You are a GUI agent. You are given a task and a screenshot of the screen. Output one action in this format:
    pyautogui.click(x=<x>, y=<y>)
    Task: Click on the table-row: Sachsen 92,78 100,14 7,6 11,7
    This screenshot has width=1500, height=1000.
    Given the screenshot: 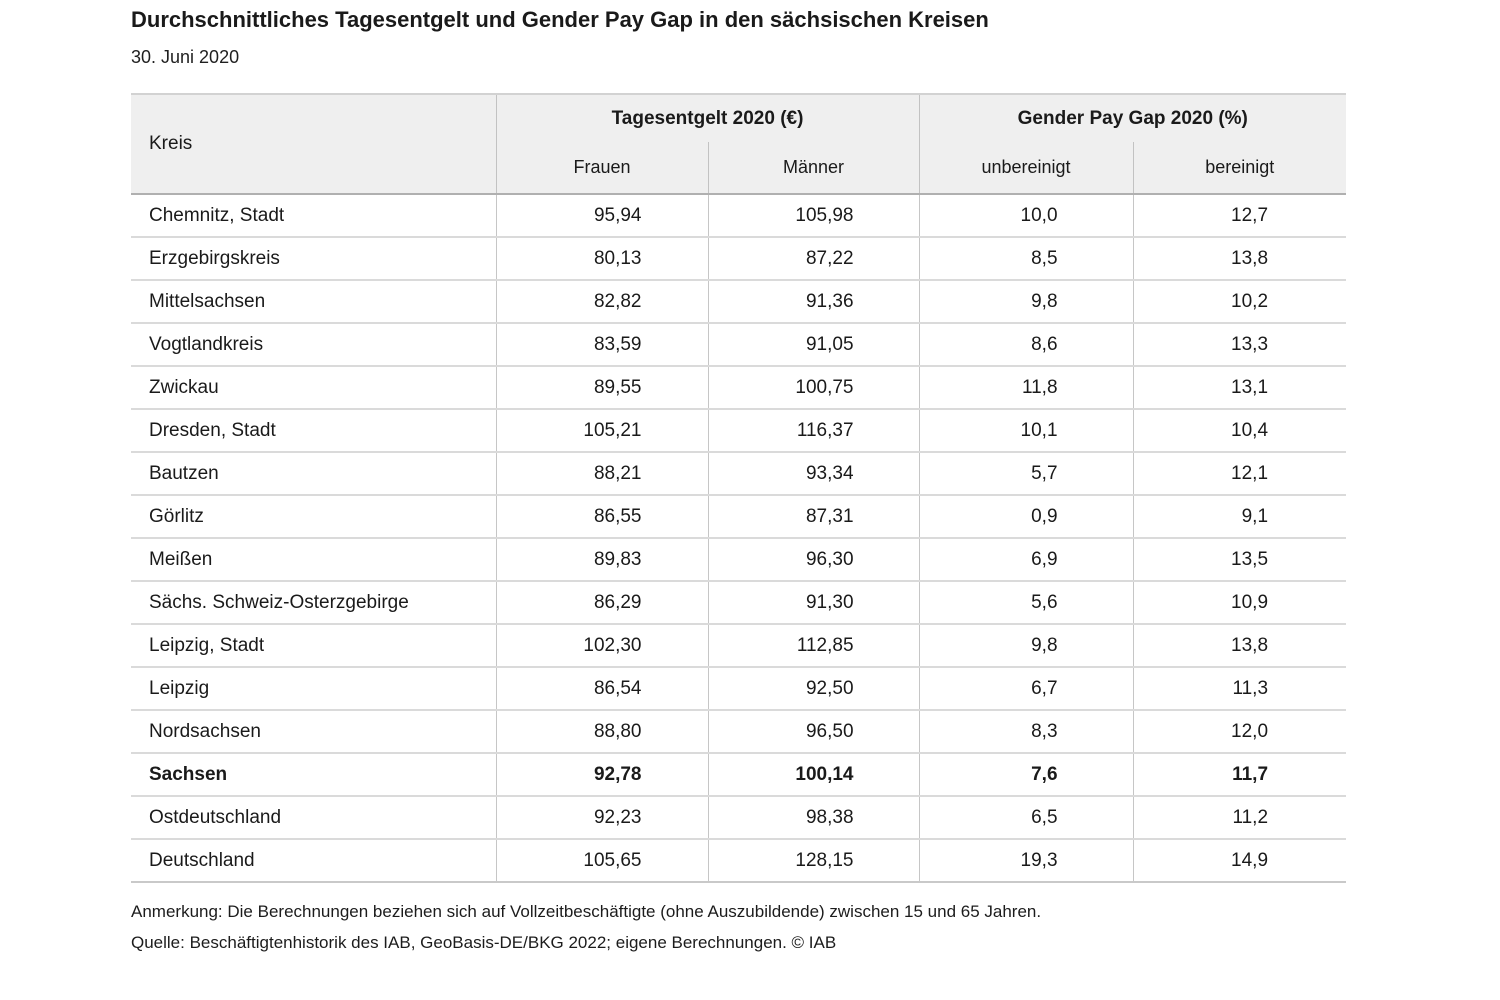 What is the action you would take?
    pyautogui.click(x=739, y=774)
    